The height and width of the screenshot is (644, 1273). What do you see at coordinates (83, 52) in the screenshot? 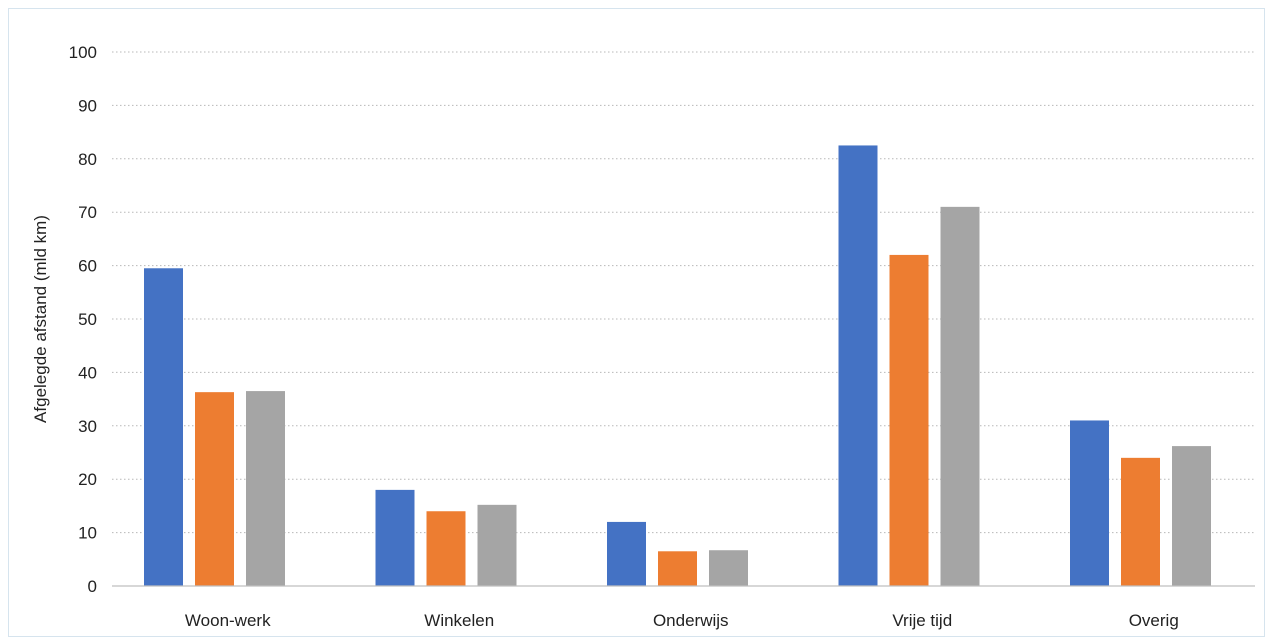
I see `y-tick-label: 100` at bounding box center [83, 52].